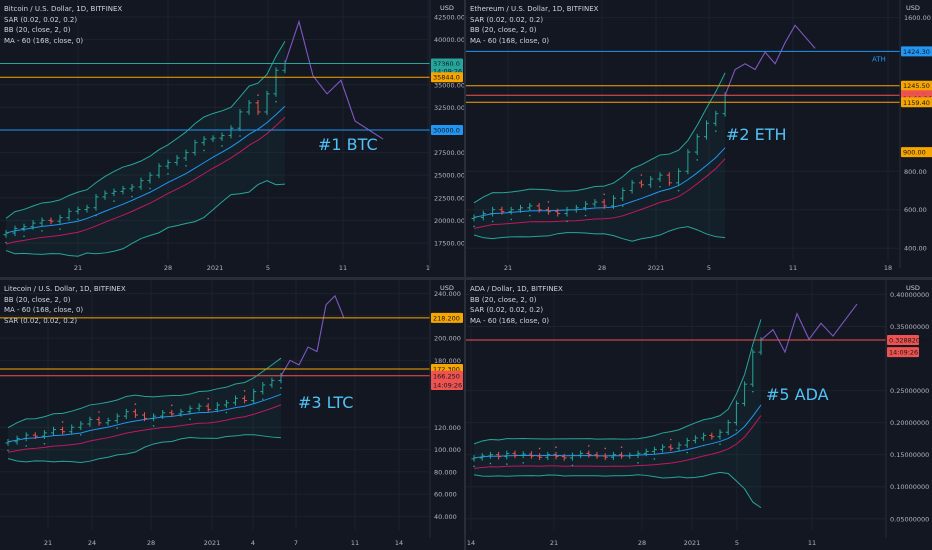 The image size is (932, 550). I want to click on date-tick-label: 18, so click(888, 268).